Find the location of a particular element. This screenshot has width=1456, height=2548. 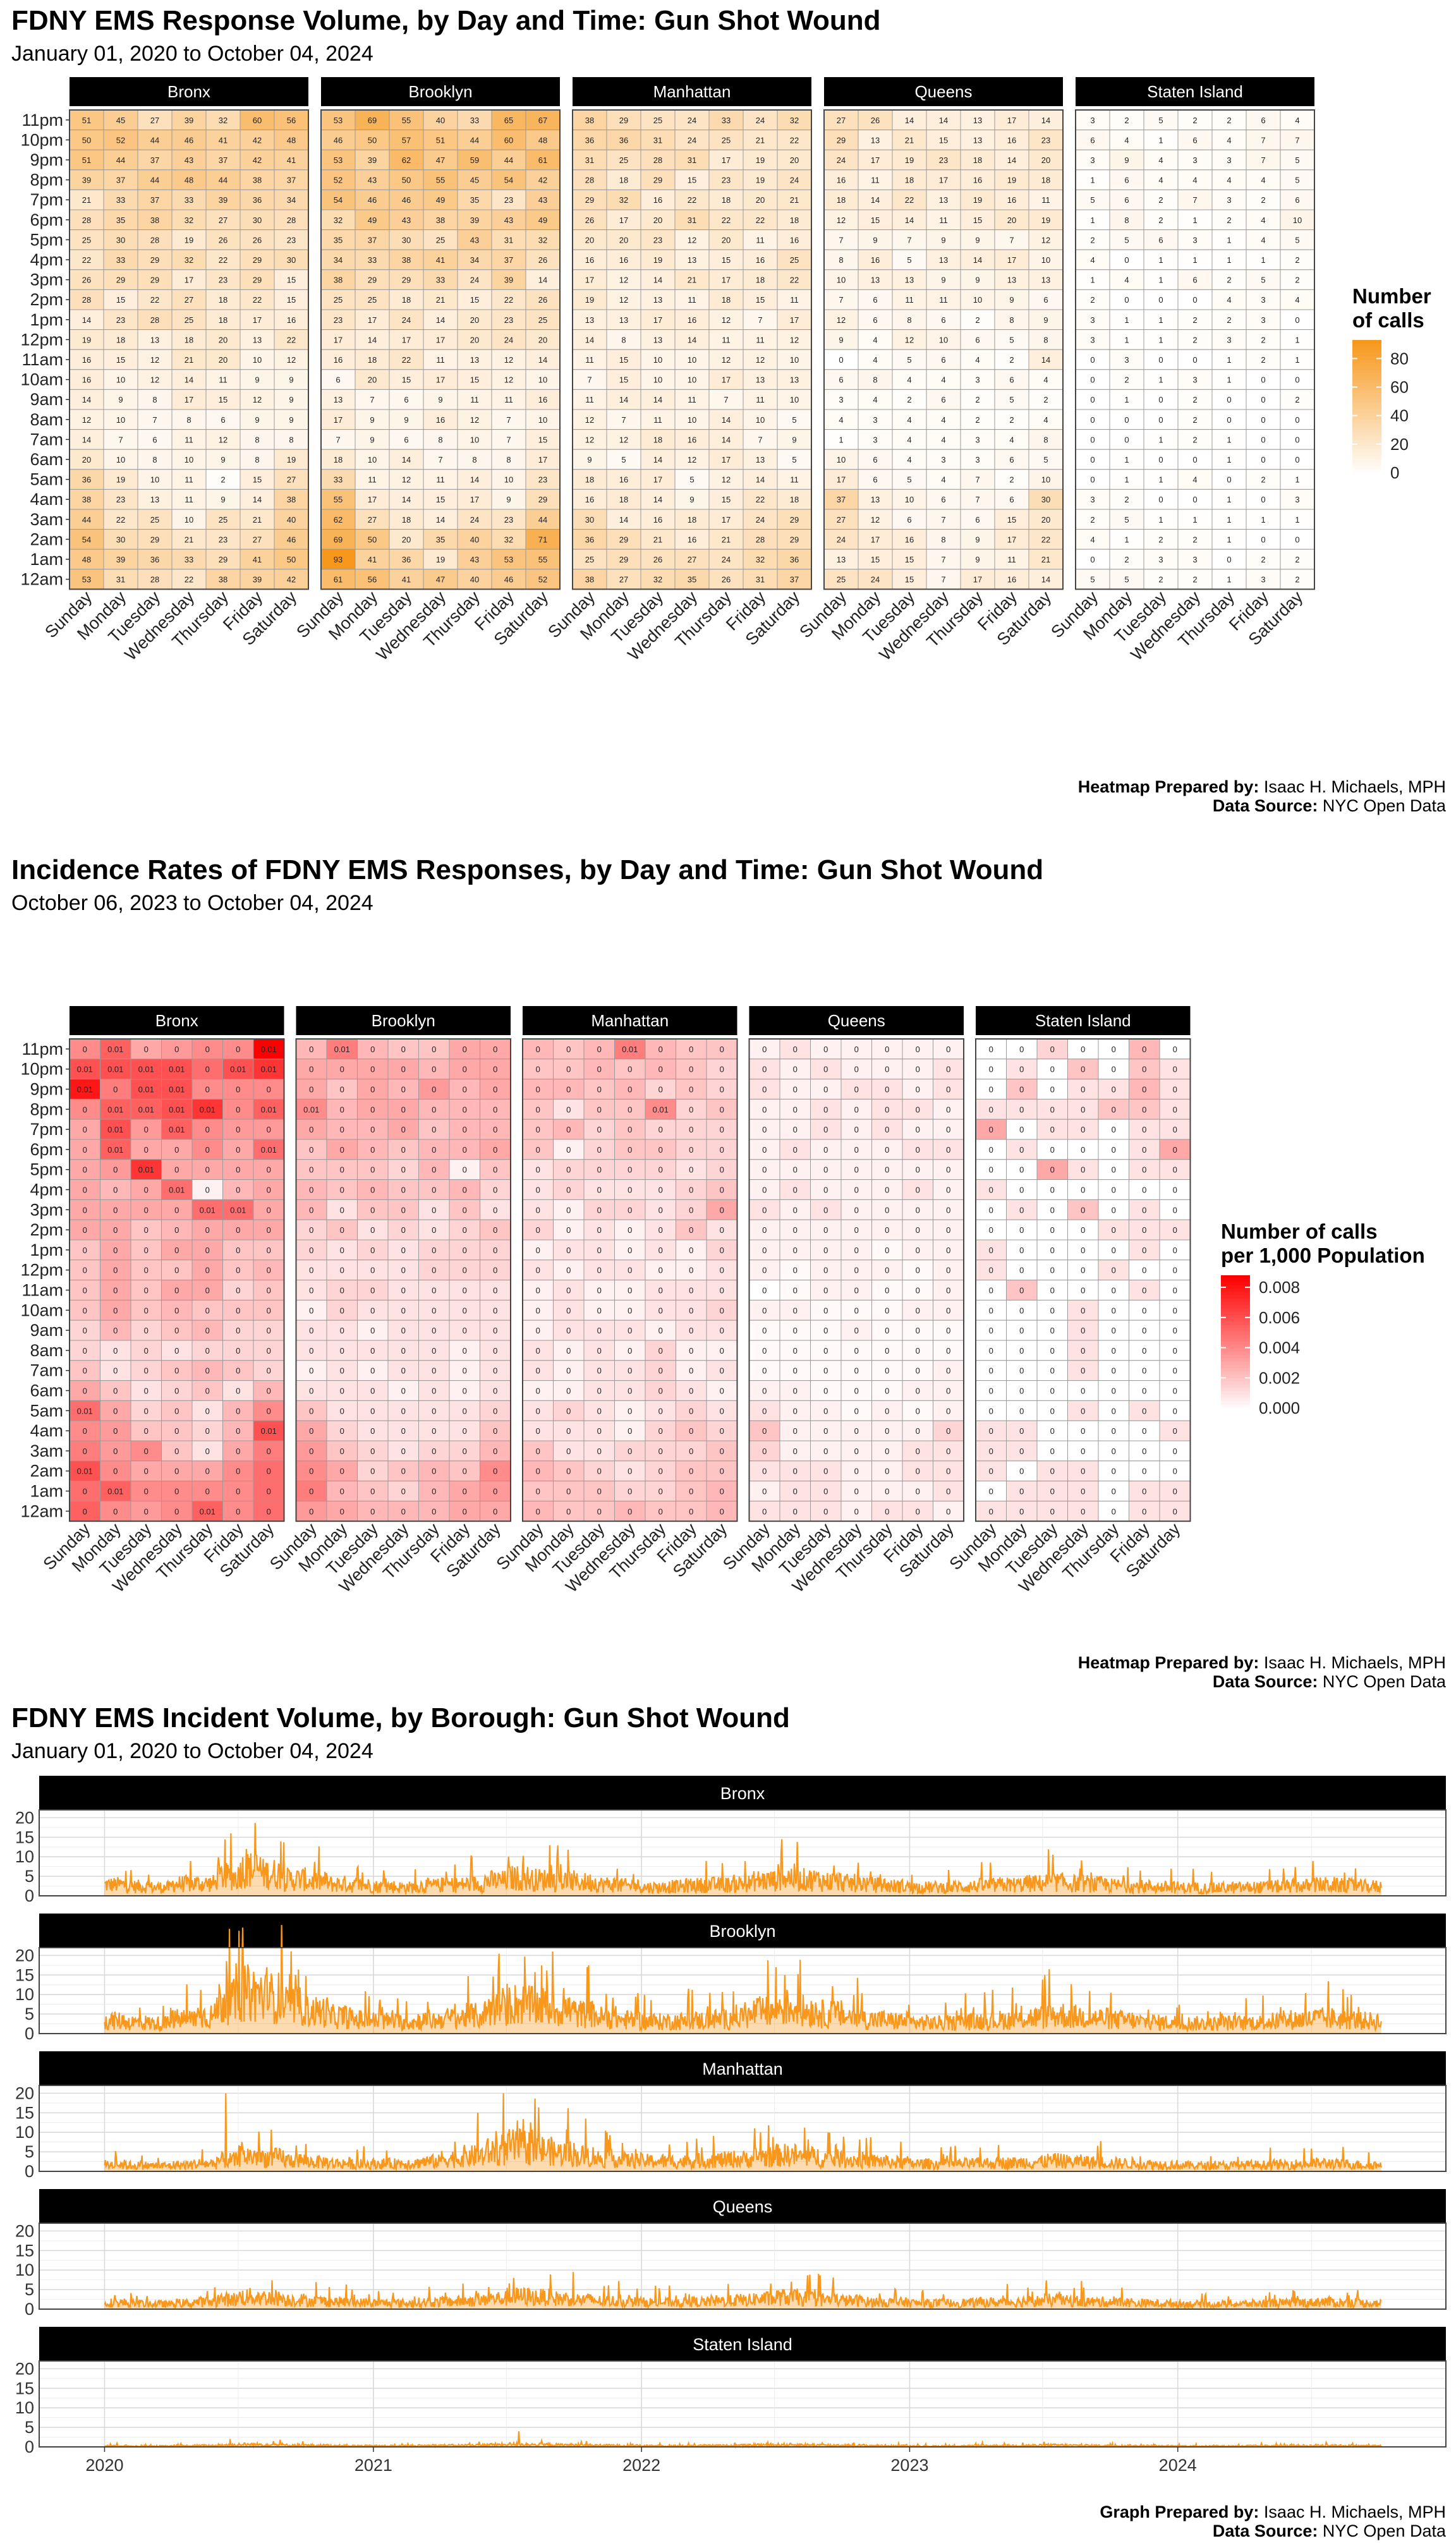

facet-strip is located at coordinates (1195, 91).